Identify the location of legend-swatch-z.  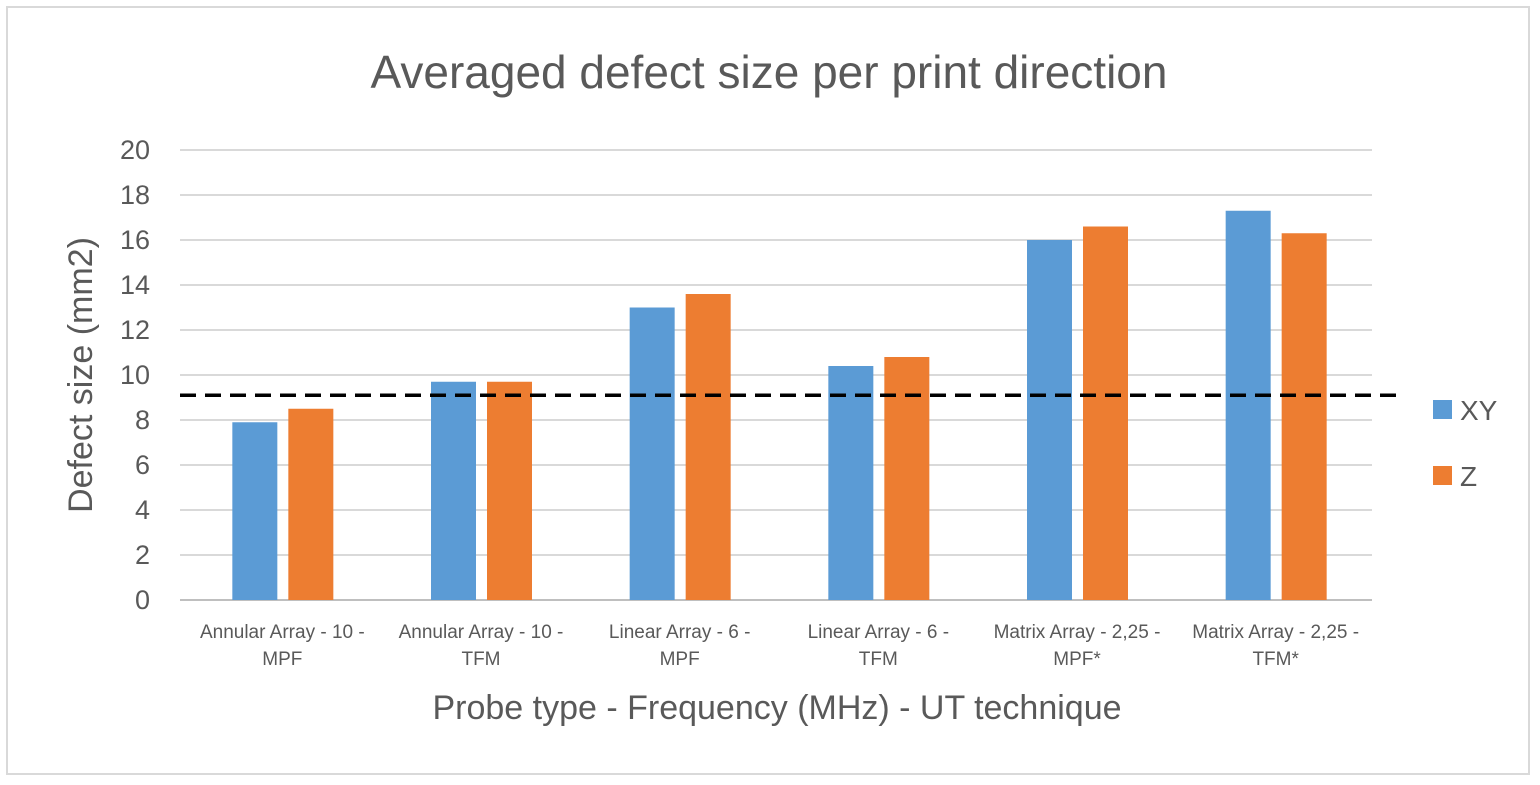
(1442, 475).